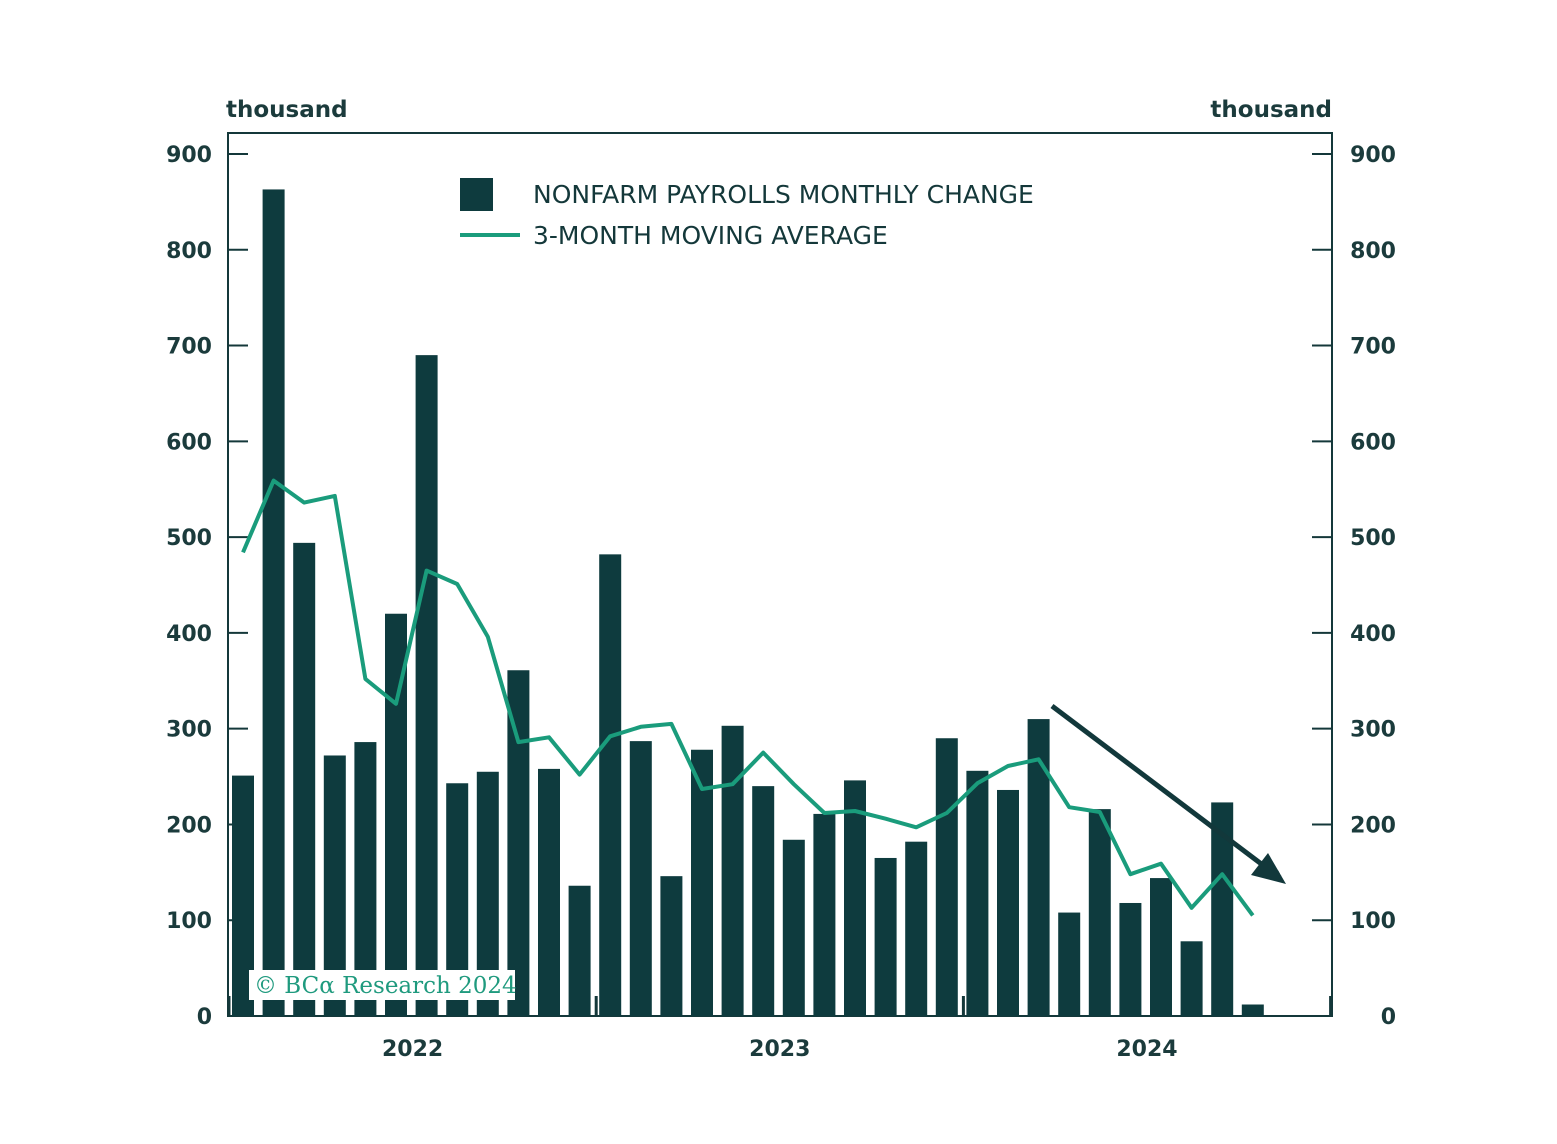  I want to click on right-y-tick-label: 100, so click(1373, 921).